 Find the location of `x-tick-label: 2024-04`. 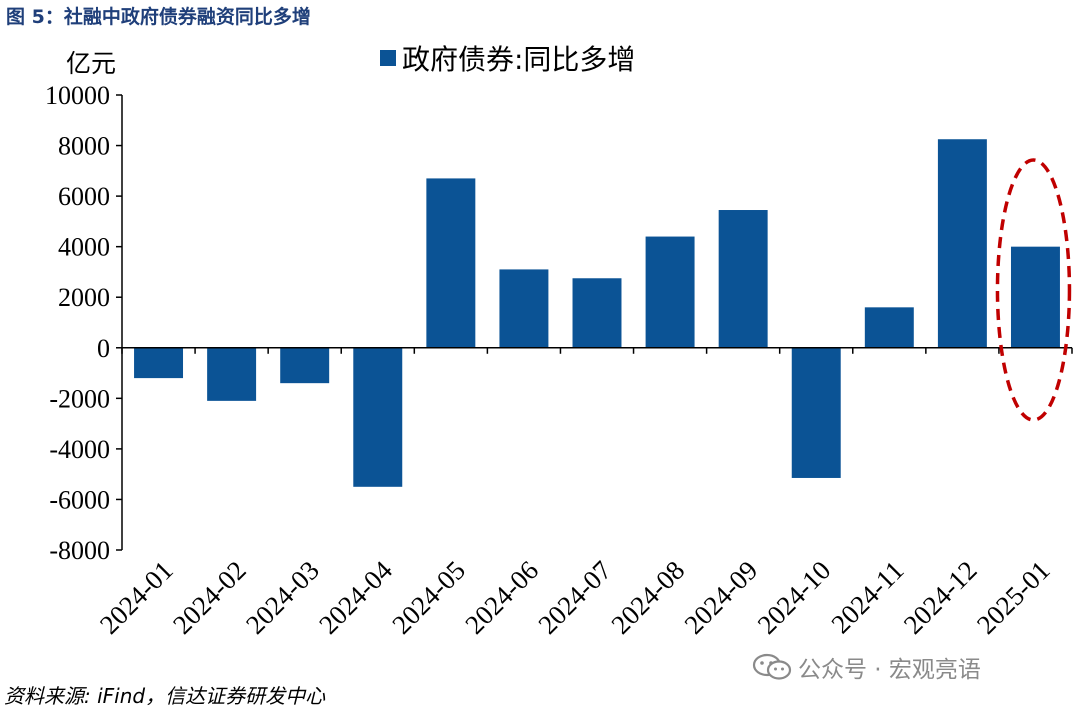

x-tick-label: 2024-04 is located at coordinates (355, 597).